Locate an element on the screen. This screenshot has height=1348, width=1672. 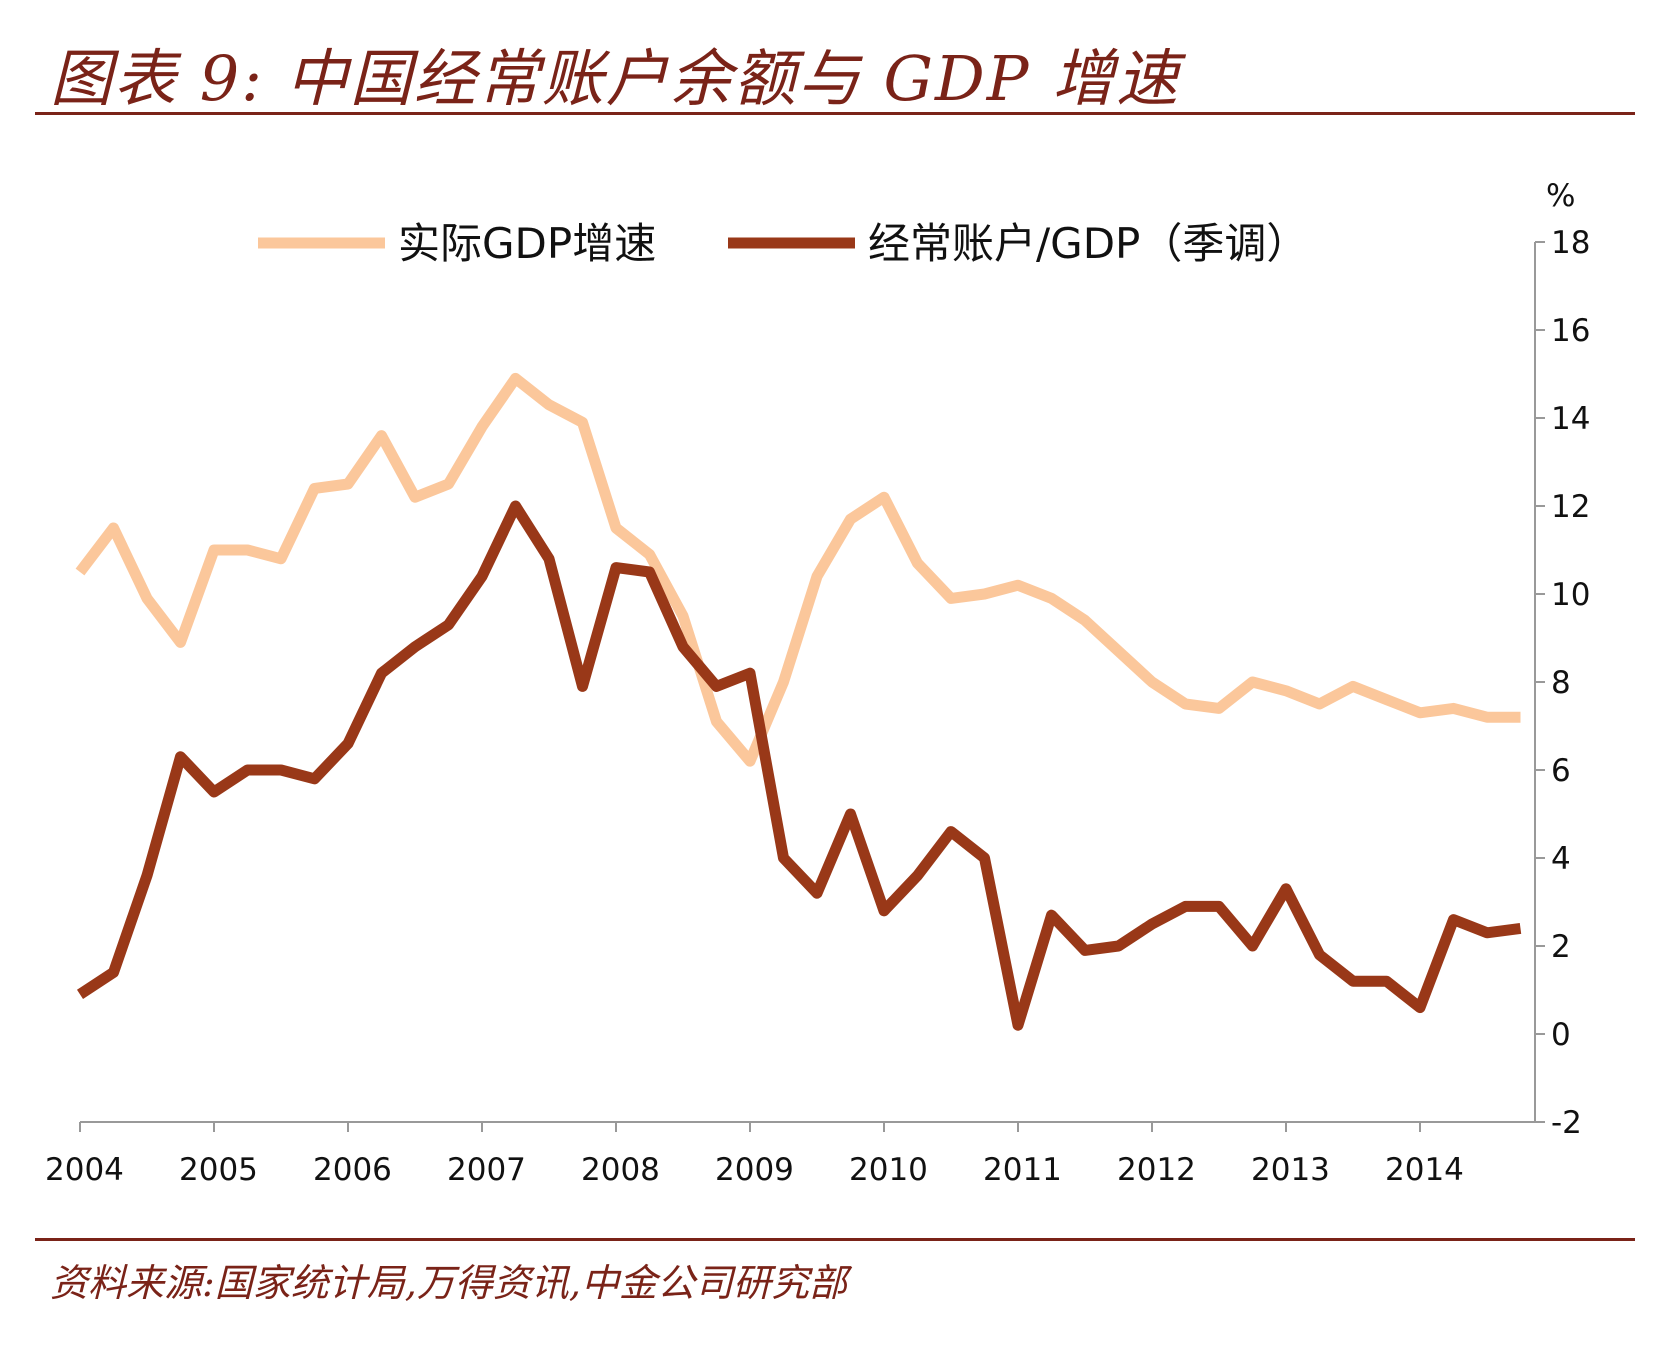
x-tick-label: 2008 is located at coordinates (620, 1170).